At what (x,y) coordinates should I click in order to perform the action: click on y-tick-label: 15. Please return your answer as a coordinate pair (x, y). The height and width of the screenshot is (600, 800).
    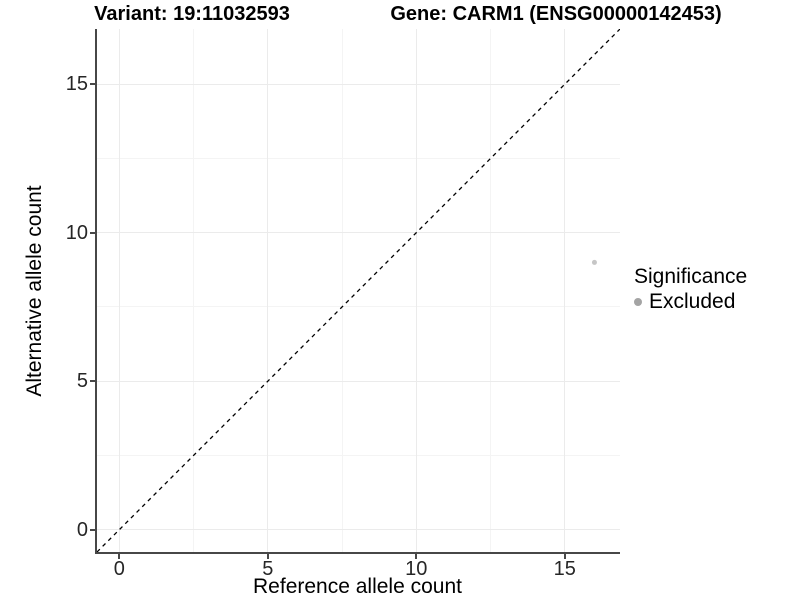
    Looking at the image, I should click on (76, 84).